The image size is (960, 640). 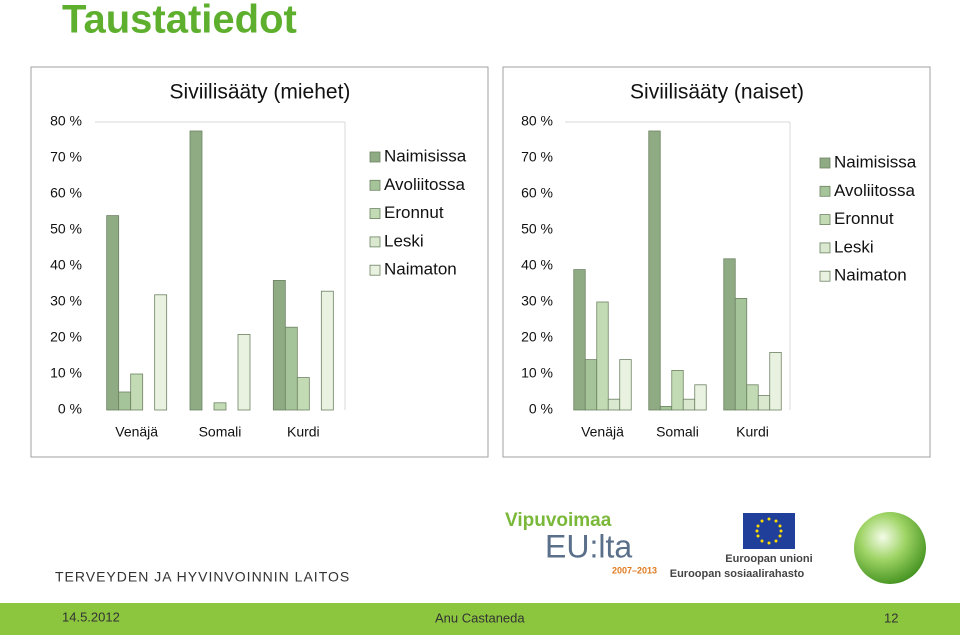 I want to click on footer-bar, so click(x=480, y=619).